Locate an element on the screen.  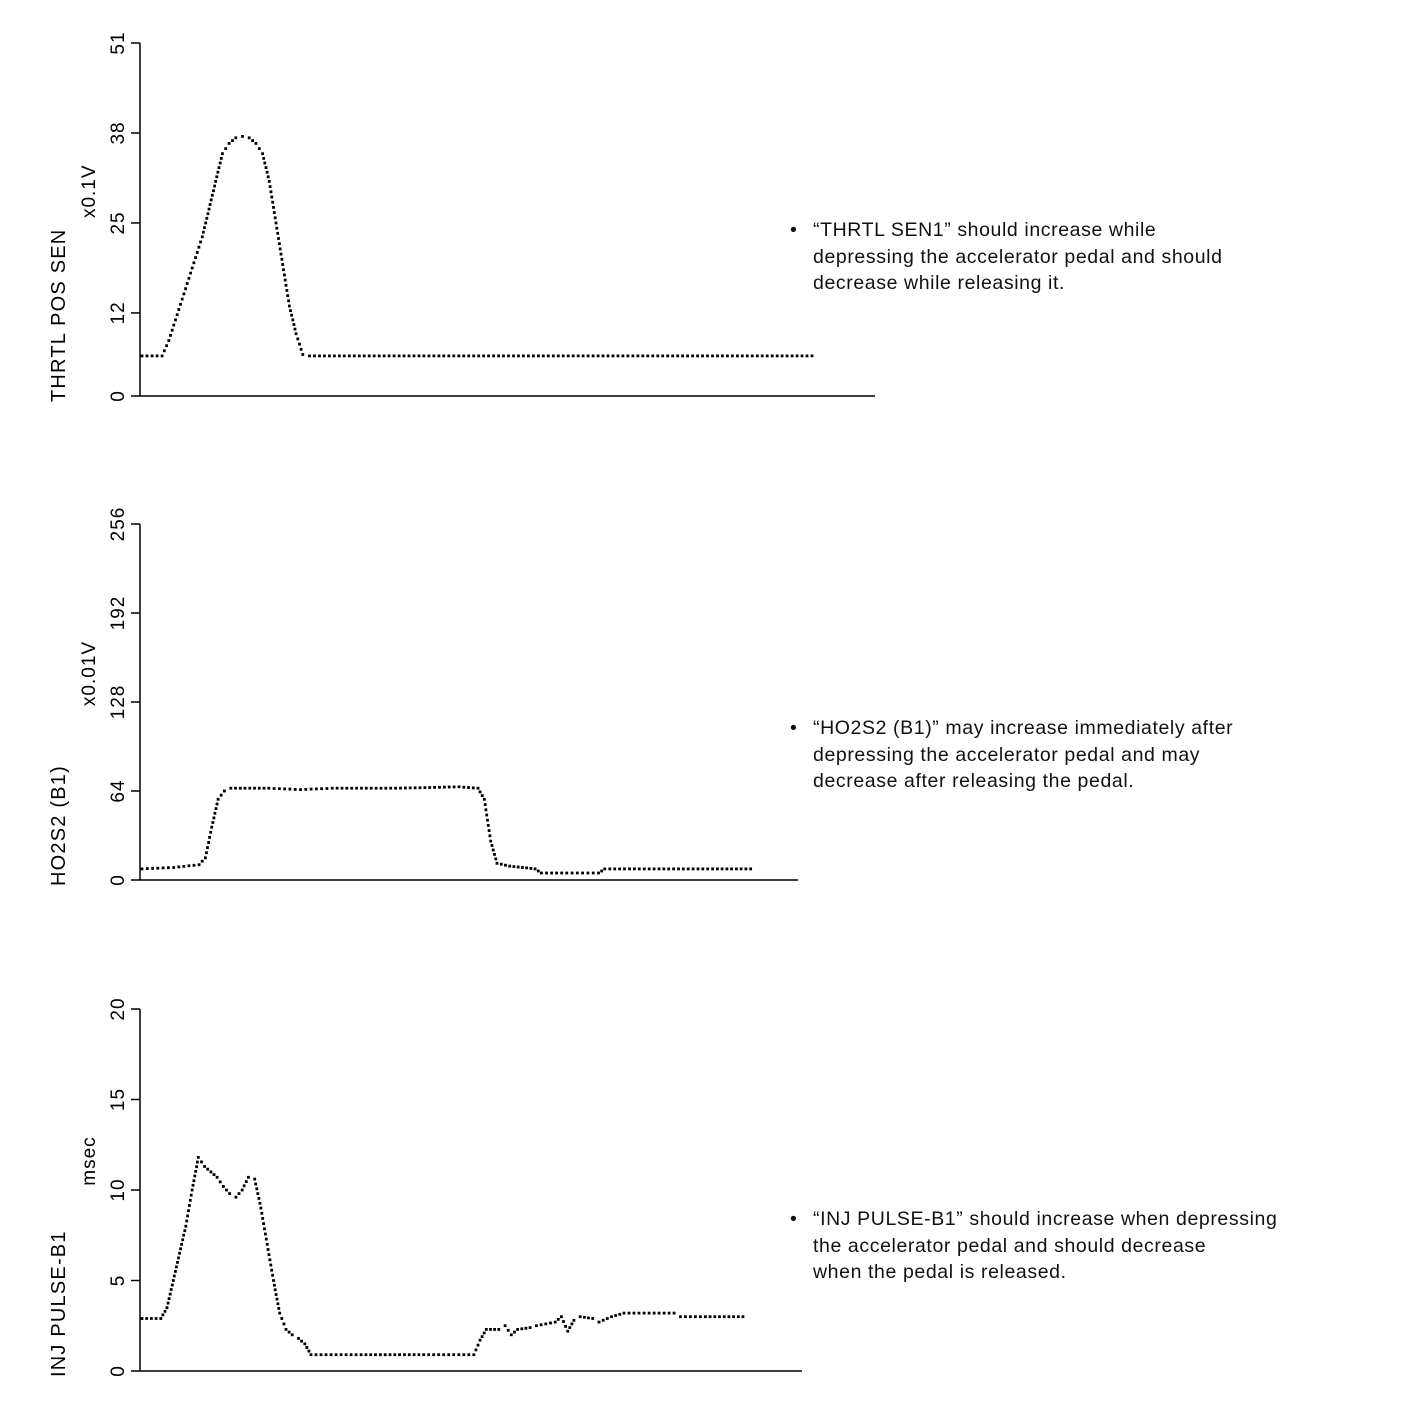
y-tick-label: 0 is located at coordinates (118, 396).